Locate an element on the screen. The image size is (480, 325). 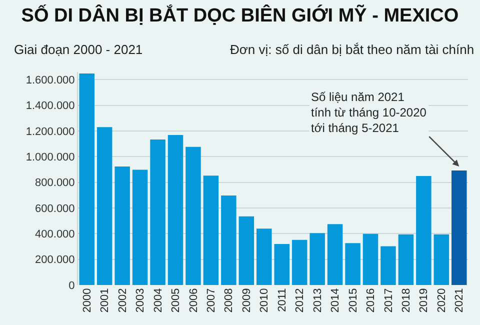
x-tick-label: 2001 is located at coordinates (105, 300).